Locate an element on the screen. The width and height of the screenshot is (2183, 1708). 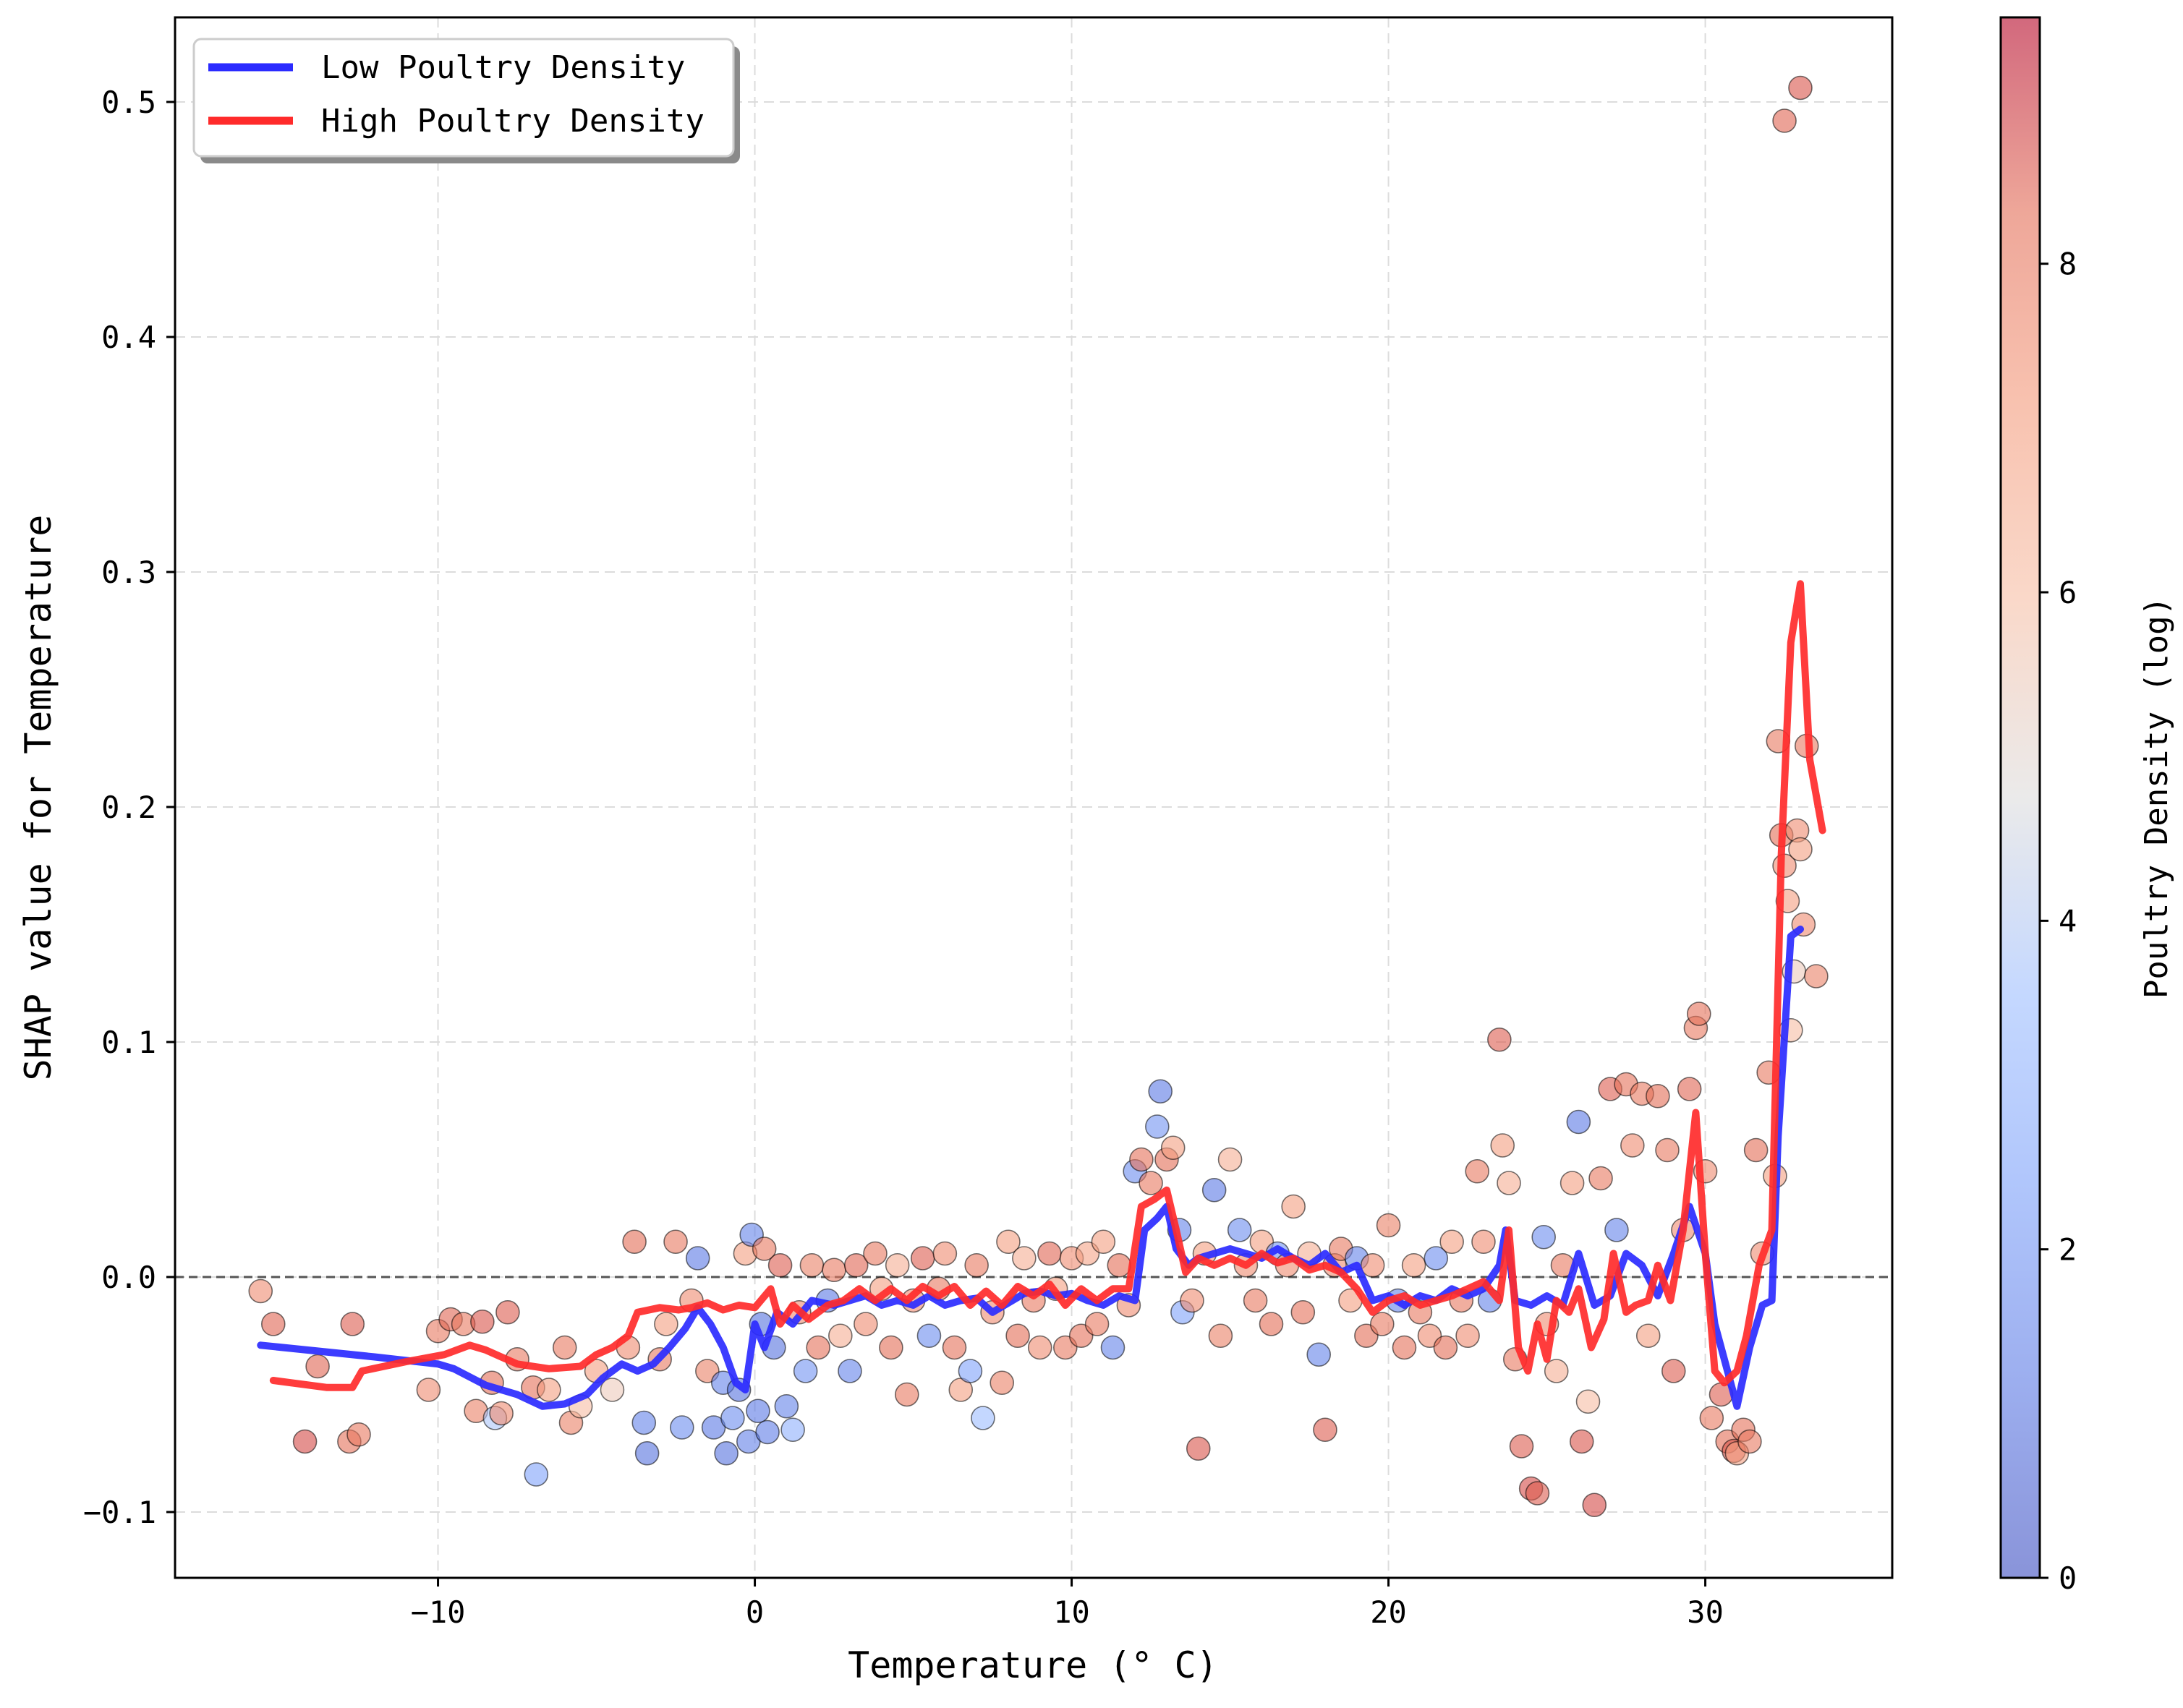
y-tick-label: 0.2 is located at coordinates (128, 808).